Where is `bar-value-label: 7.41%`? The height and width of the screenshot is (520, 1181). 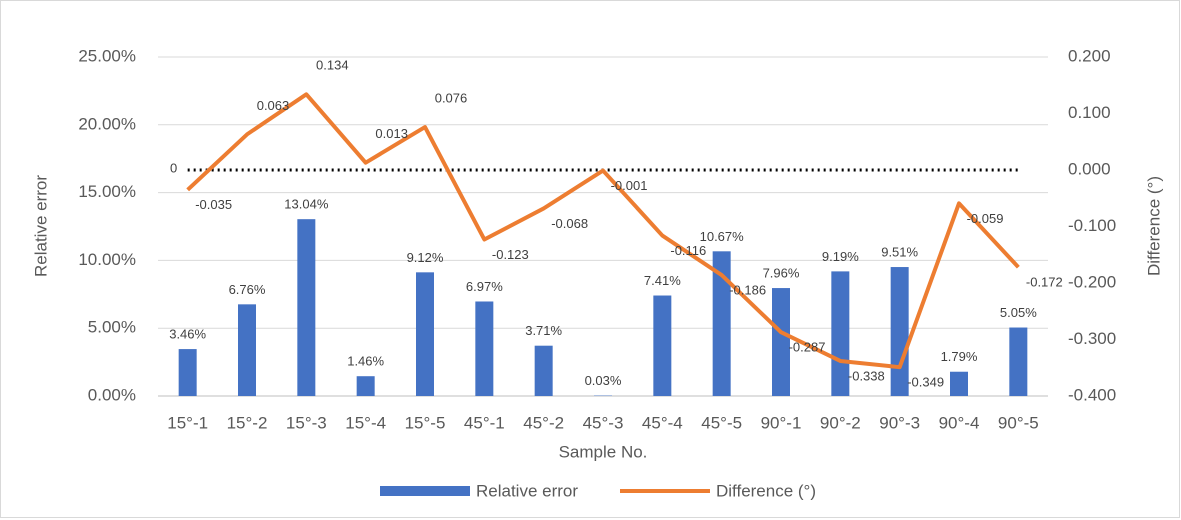
bar-value-label: 7.41% is located at coordinates (662, 280).